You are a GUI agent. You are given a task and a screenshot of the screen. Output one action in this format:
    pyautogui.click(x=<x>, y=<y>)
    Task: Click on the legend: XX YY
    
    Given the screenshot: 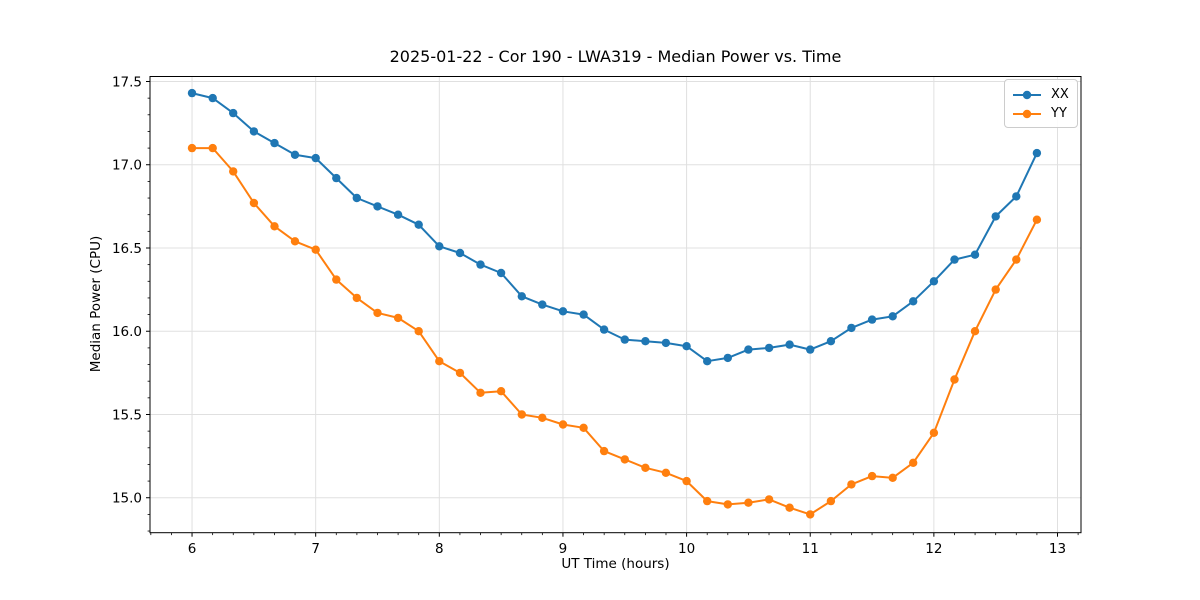 What is the action you would take?
    pyautogui.click(x=1041, y=103)
    